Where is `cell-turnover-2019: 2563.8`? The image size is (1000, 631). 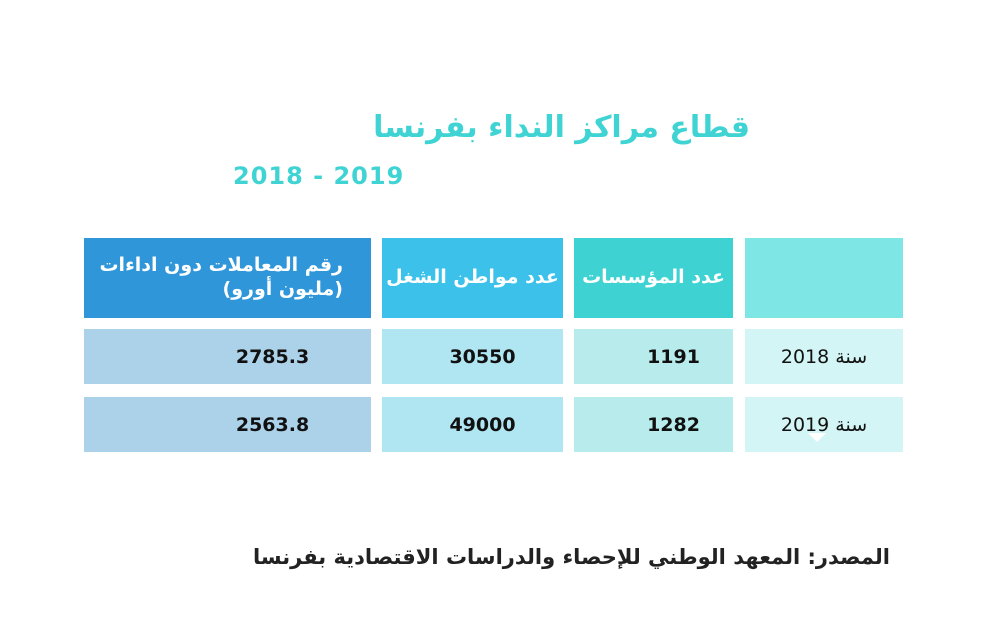
cell-turnover-2019: 2563.8 is located at coordinates (227, 424).